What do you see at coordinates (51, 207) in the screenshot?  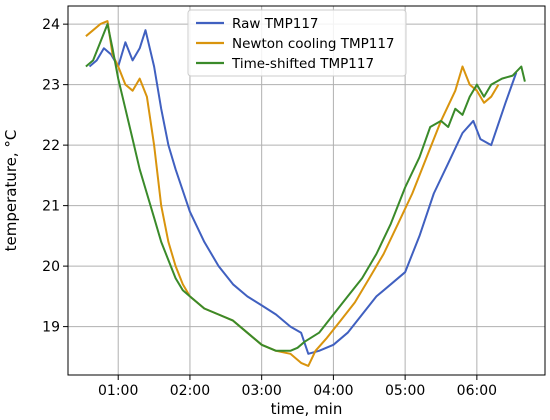 I see `y-tick-label: 21` at bounding box center [51, 207].